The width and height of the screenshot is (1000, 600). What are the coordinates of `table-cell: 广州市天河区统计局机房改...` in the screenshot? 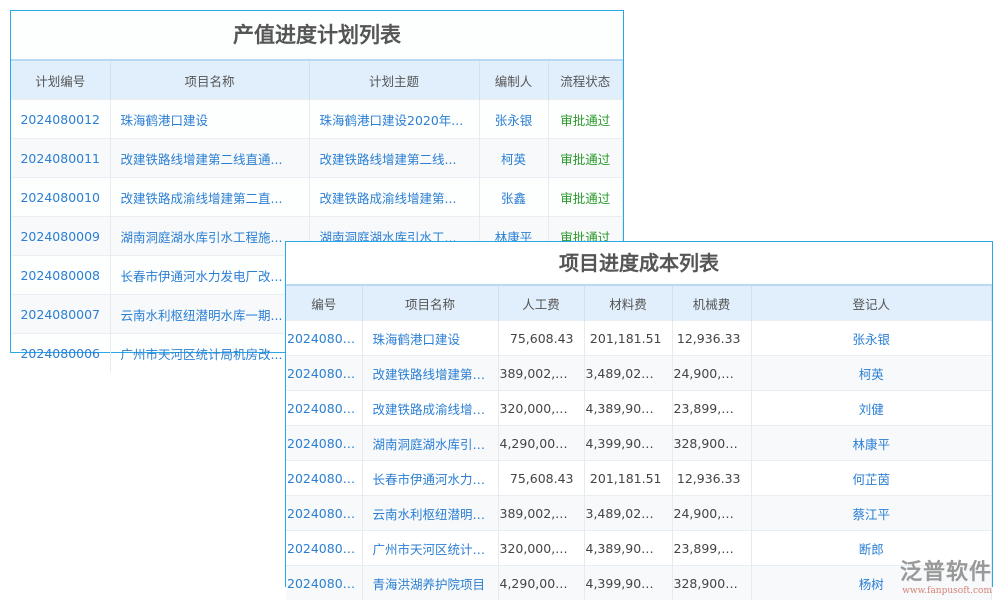 It's located at (210, 352).